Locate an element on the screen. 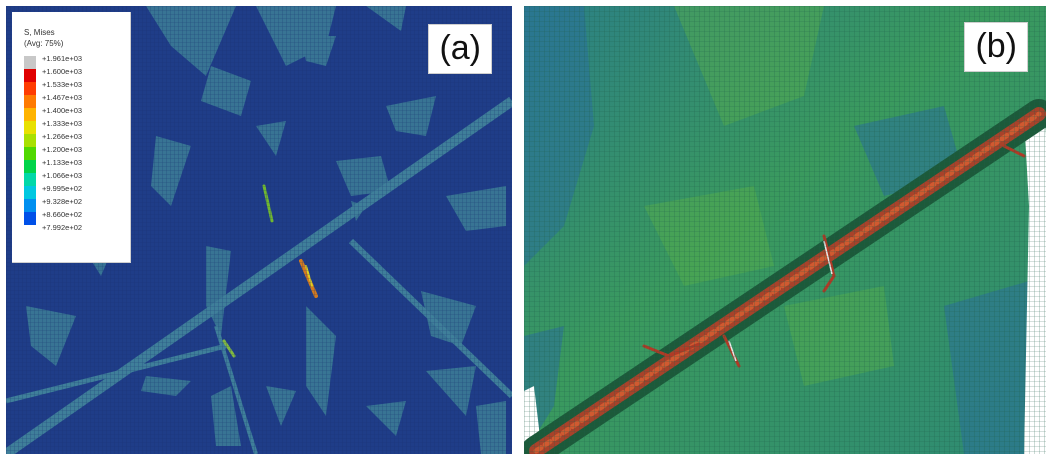 This screenshot has width=1052, height=458. legend-value: +9.995e+02 is located at coordinates (62, 188).